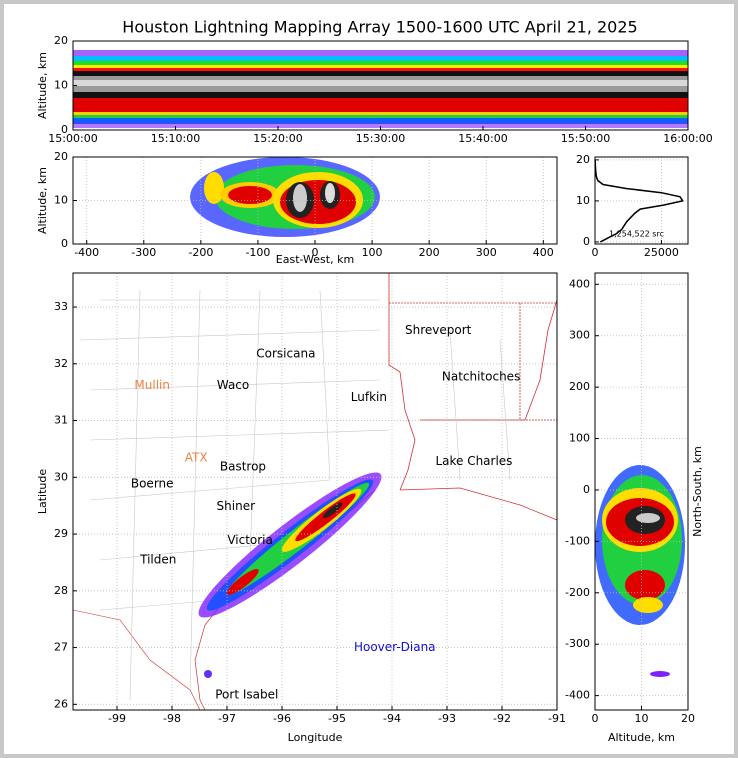 Image resolution: width=738 pixels, height=758 pixels. What do you see at coordinates (429, 252) in the screenshot?
I see `x-tick-label: 200` at bounding box center [429, 252].